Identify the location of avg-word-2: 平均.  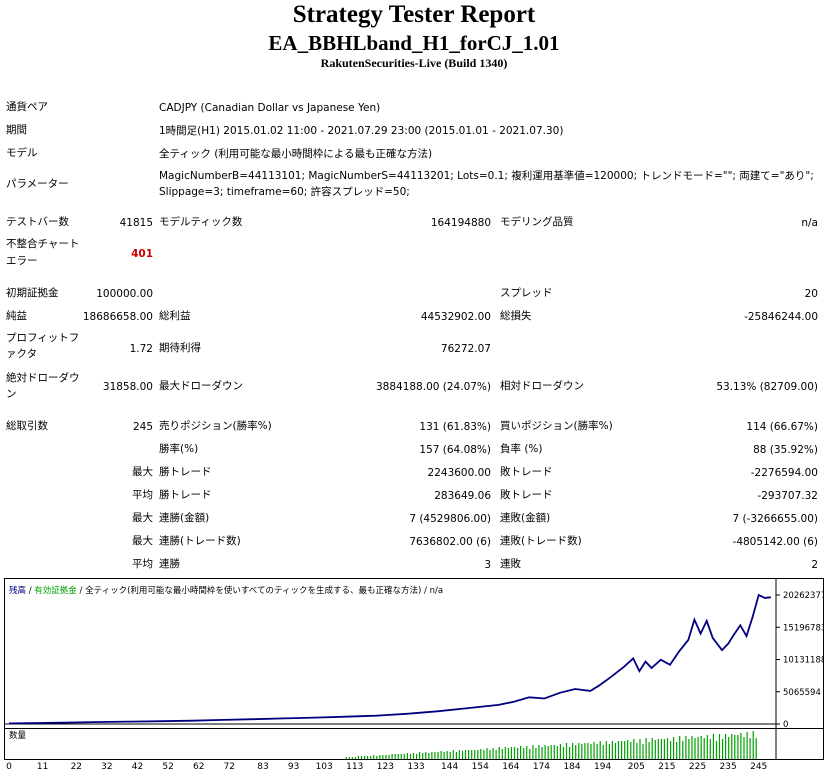
(142, 564).